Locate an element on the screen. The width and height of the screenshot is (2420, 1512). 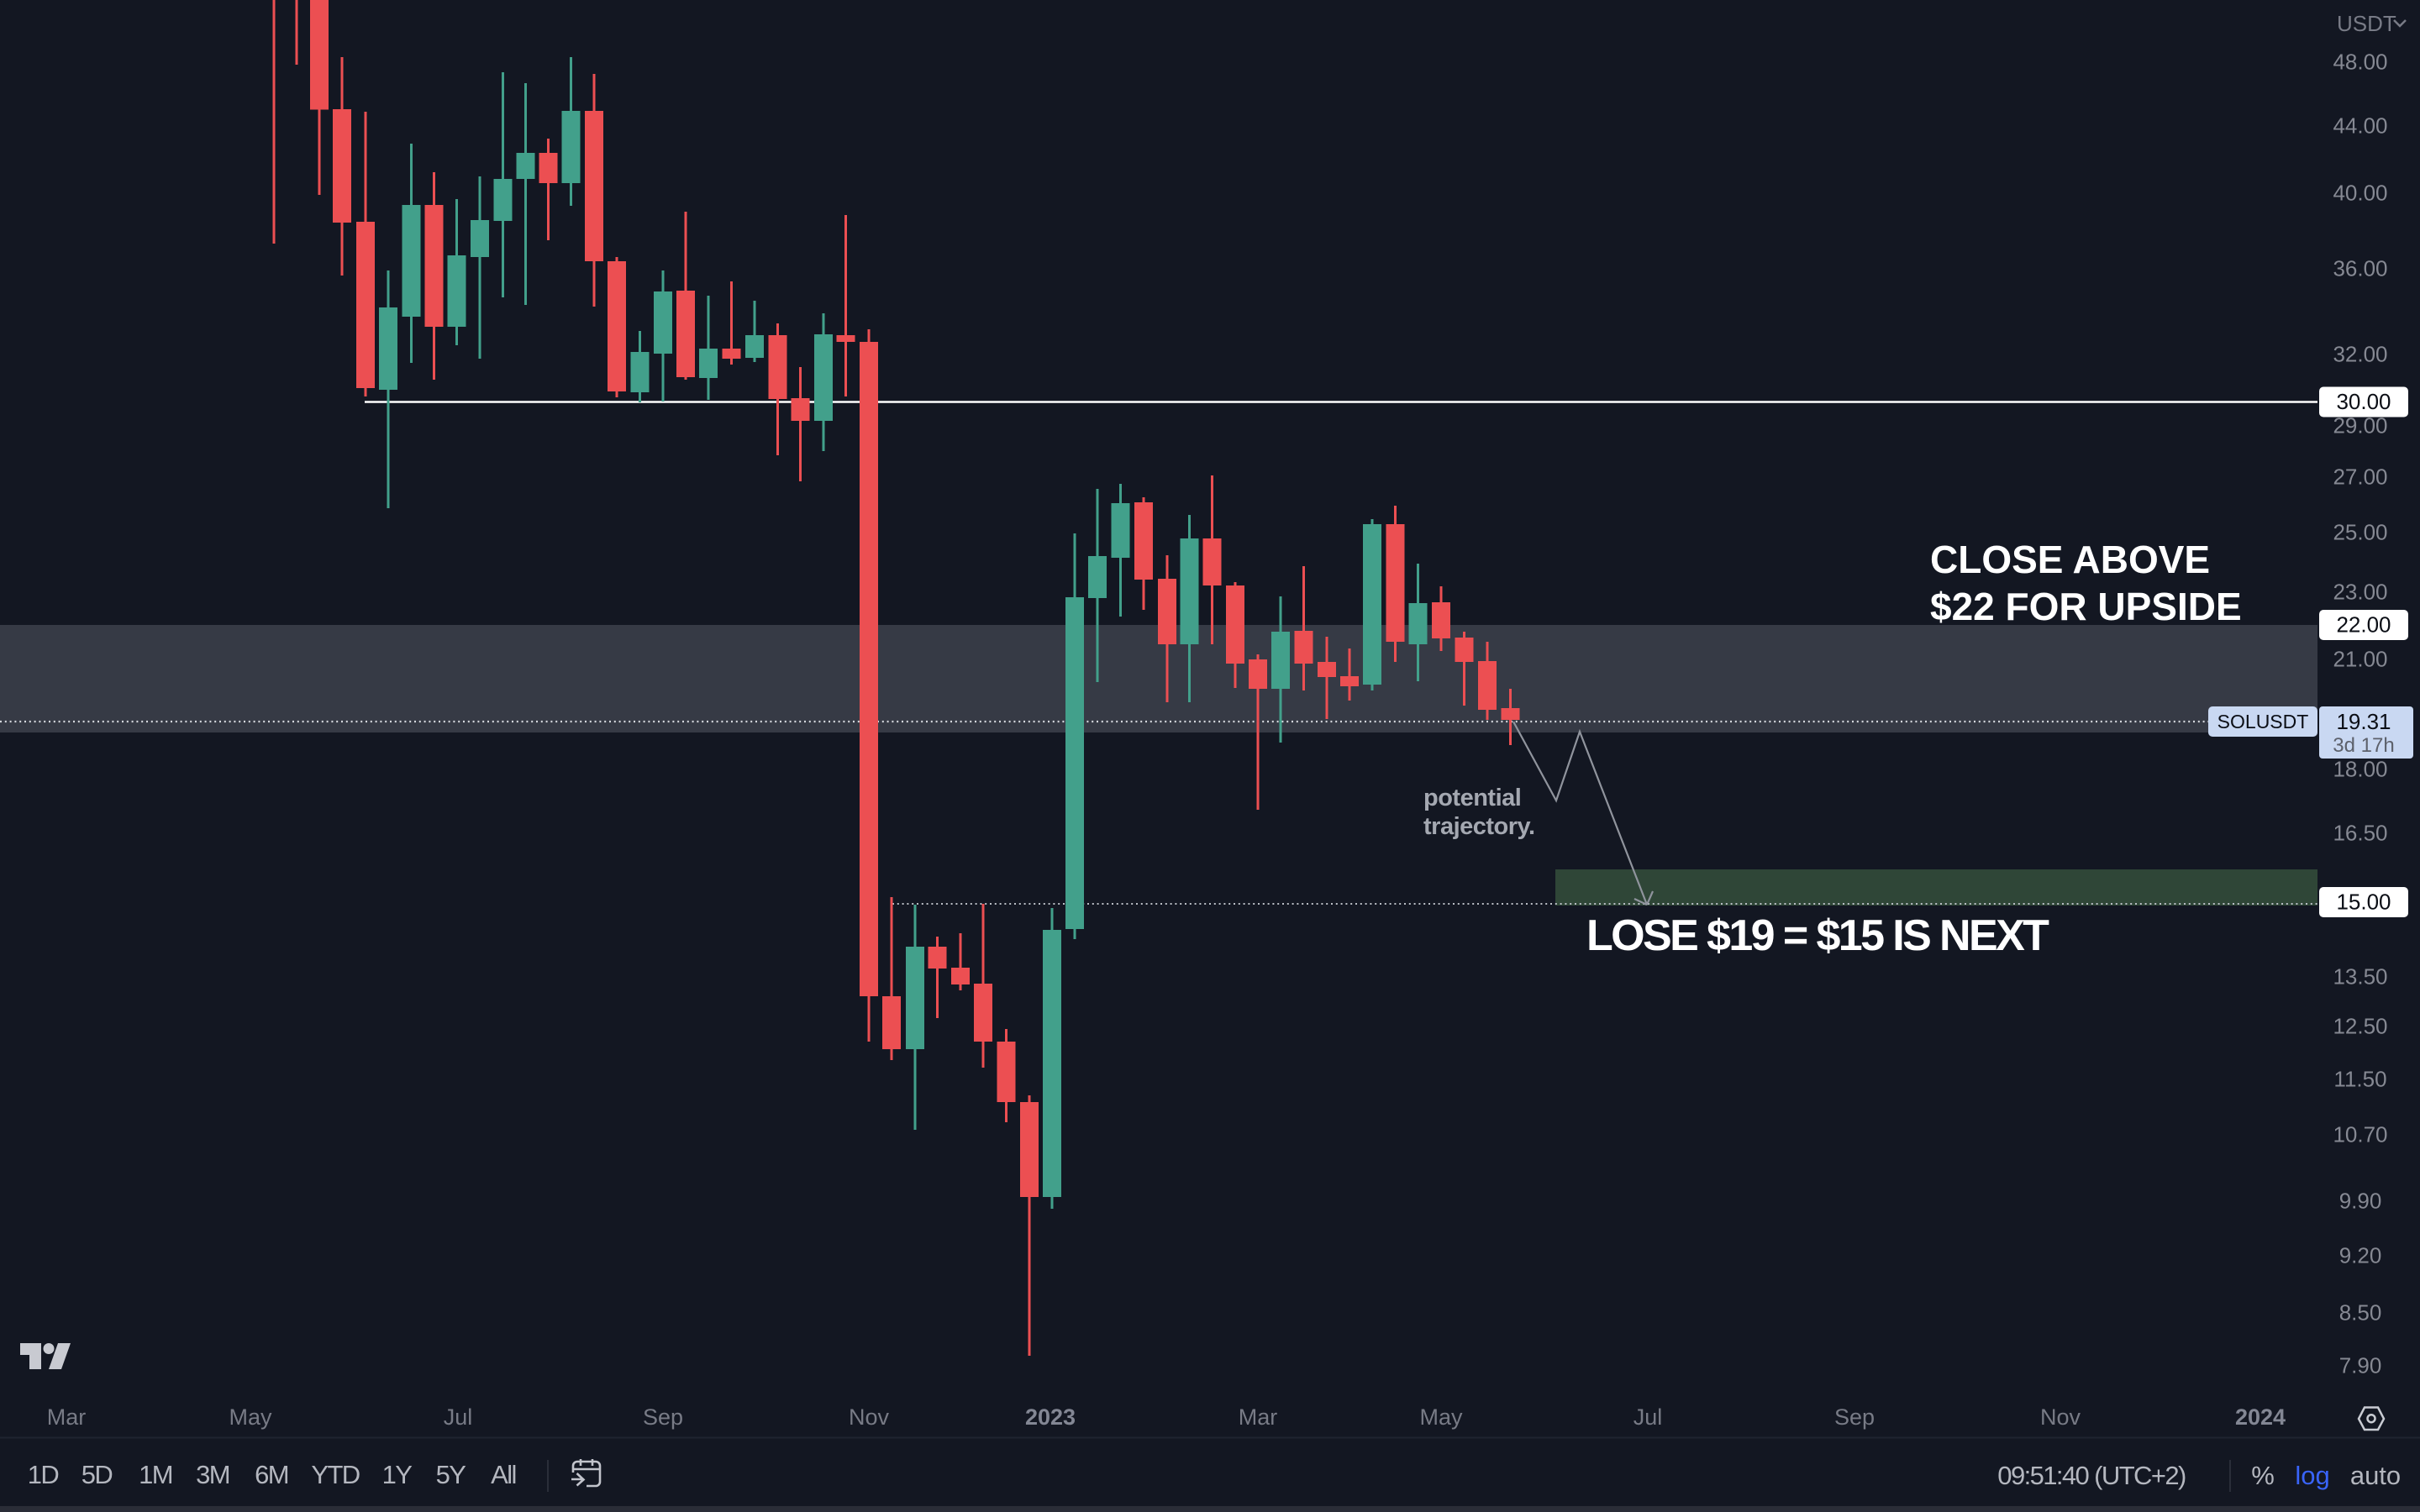
svg-text: 2023 is located at coordinates (1050, 1417).